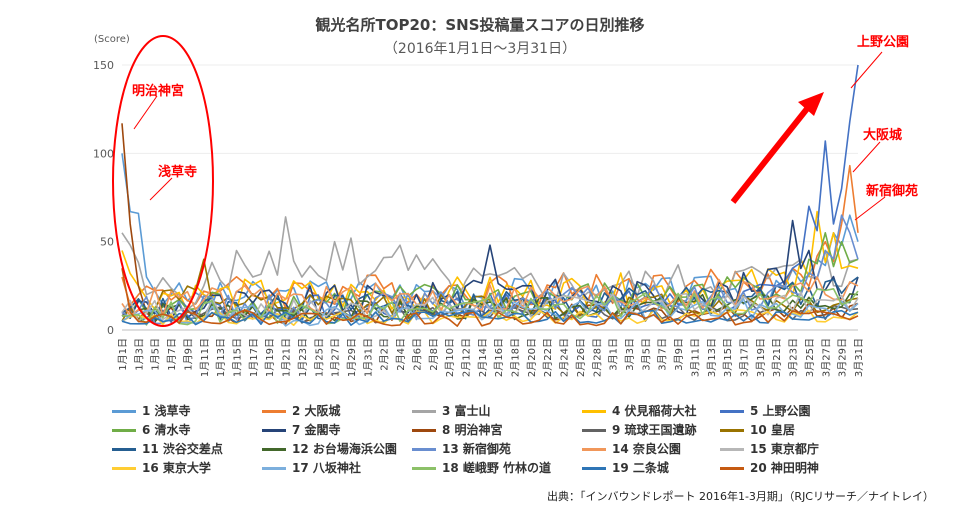 The height and width of the screenshot is (507, 960). I want to click on legend-item: 15 東京都庁, so click(769, 448).